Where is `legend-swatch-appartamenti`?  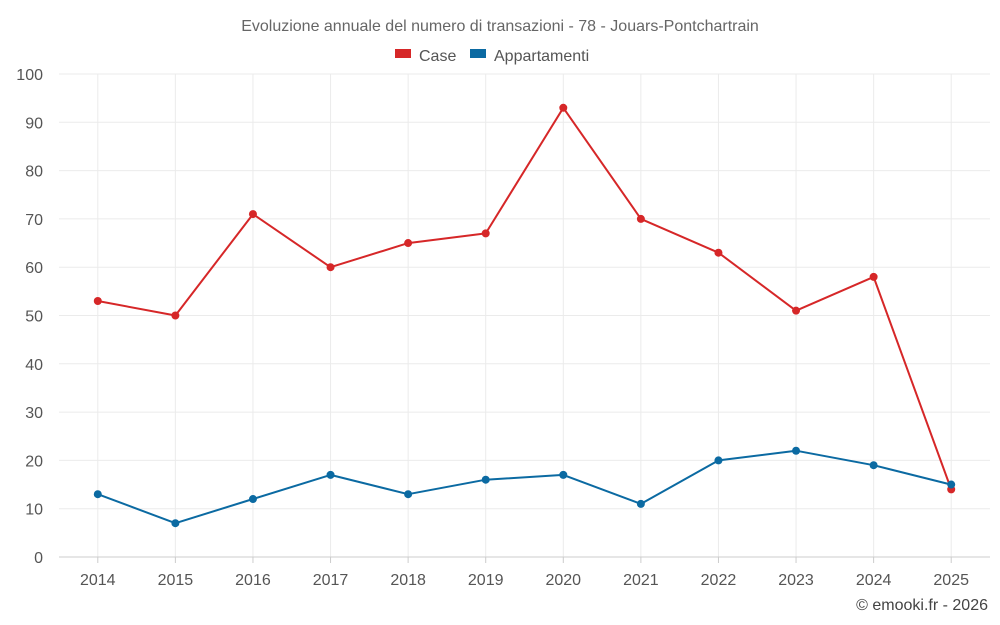 legend-swatch-appartamenti is located at coordinates (478, 53).